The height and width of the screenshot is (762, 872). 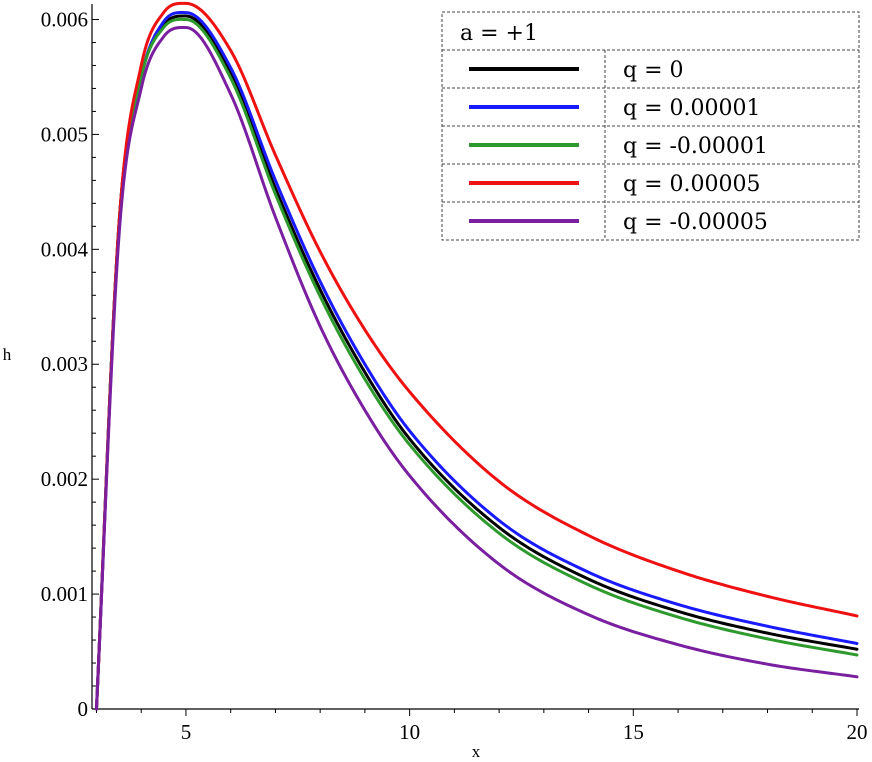 I want to click on legend-label-2: q = -0.00001, so click(x=695, y=146).